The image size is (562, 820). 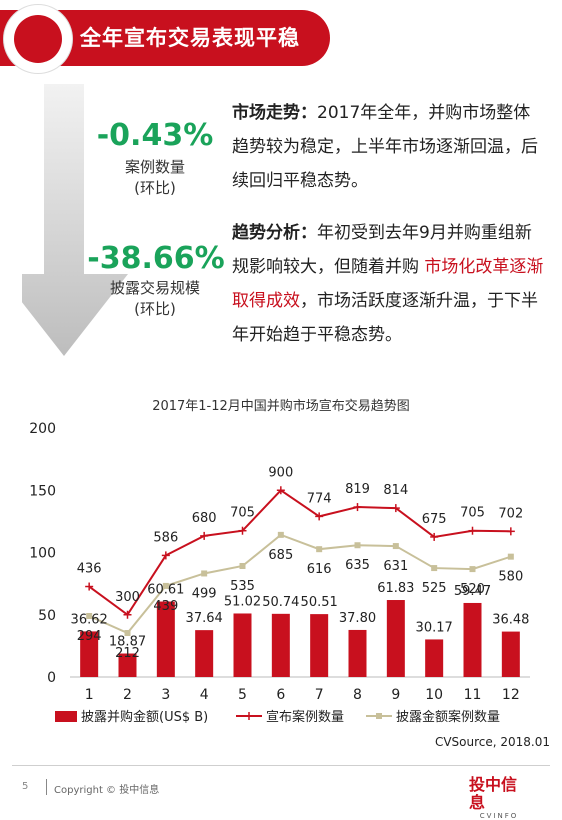 What do you see at coordinates (155, 188) in the screenshot?
I see `case-count-period: (环比)` at bounding box center [155, 188].